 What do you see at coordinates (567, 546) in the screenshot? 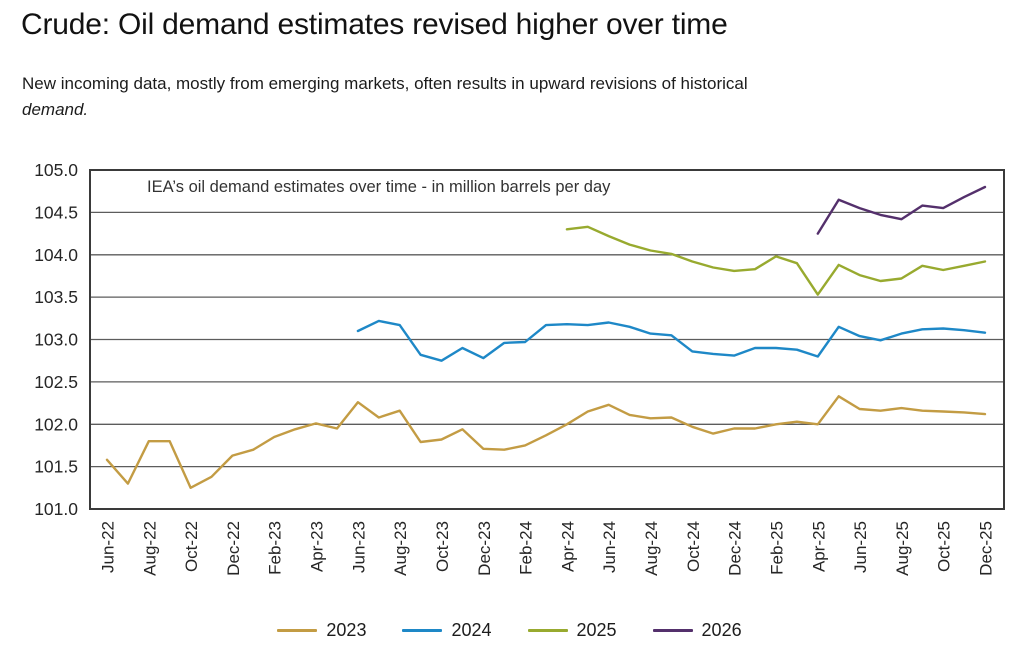
I see `x-axis-tick-label: Apr-24` at bounding box center [567, 546].